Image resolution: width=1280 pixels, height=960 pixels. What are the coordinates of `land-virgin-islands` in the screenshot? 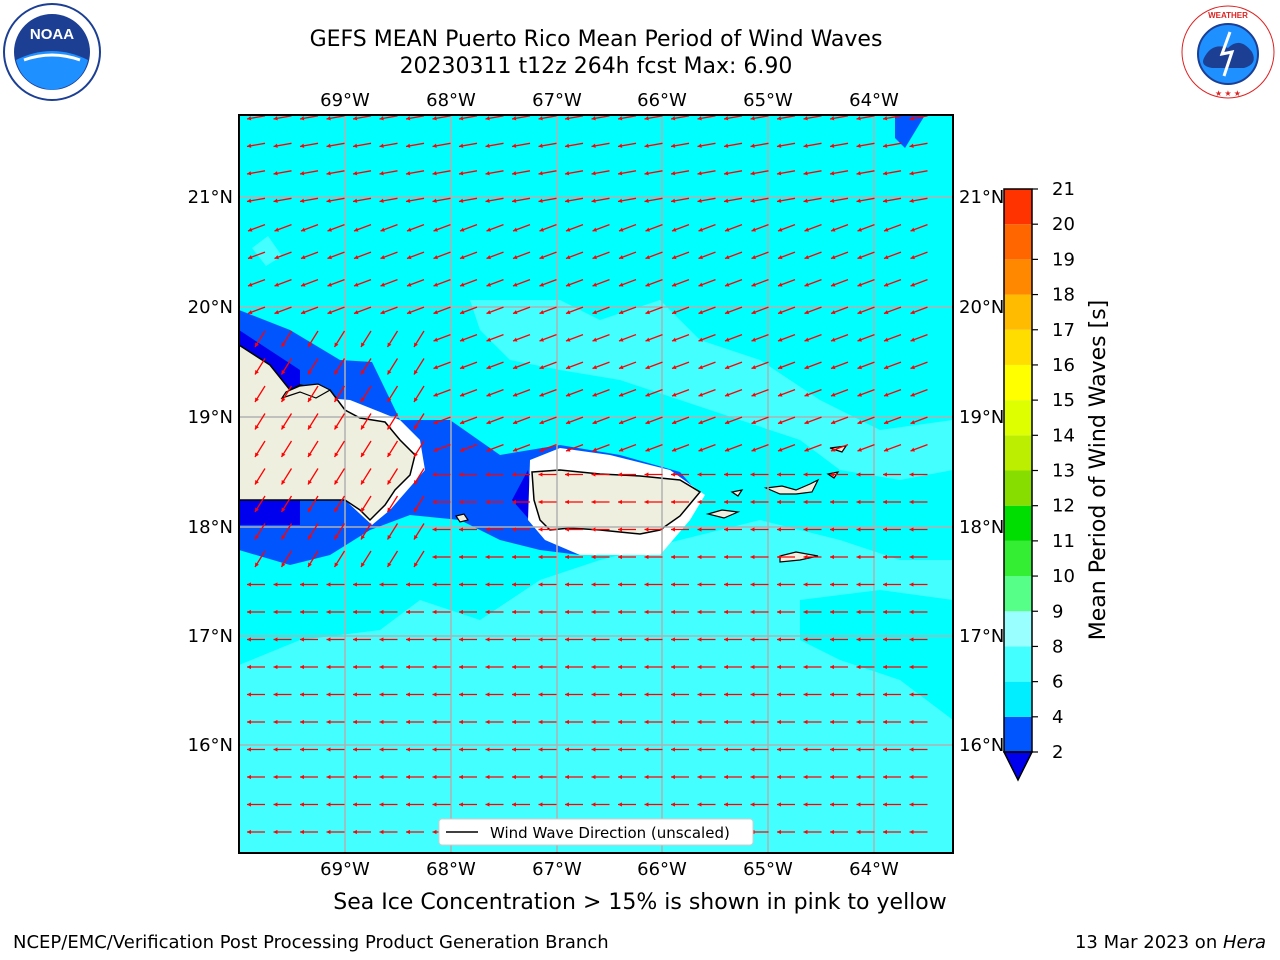 It's located at (791, 486).